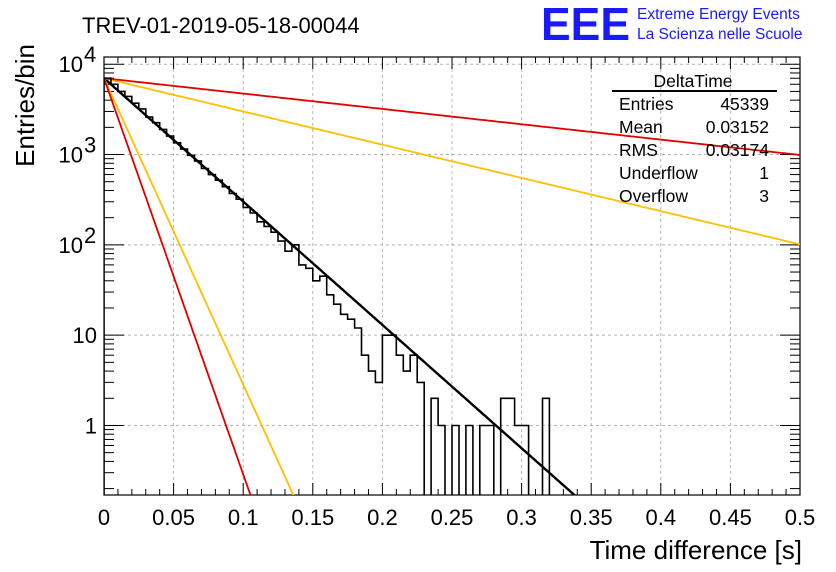 The height and width of the screenshot is (572, 836). I want to click on y-tick-label-exponent: 2, so click(90, 235).